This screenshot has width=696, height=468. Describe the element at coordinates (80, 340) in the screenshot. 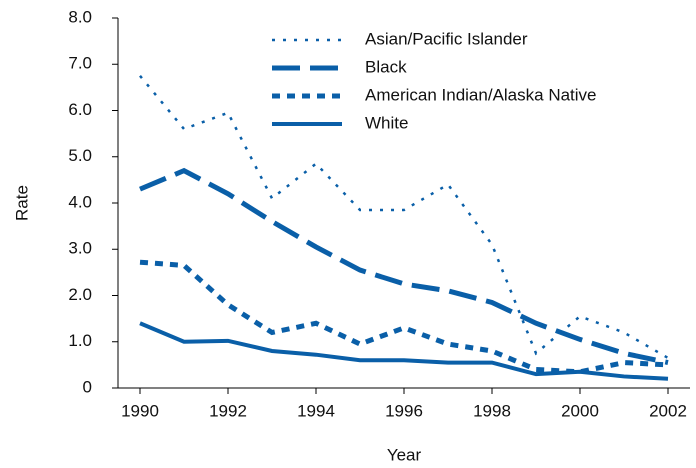

I see `y-tick-label: 1.0` at that location.